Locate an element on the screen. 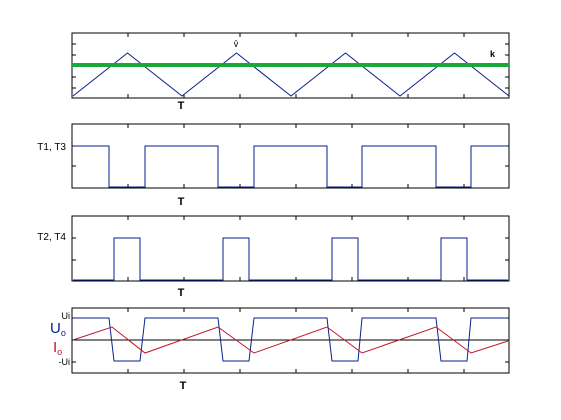 The width and height of the screenshot is (561, 420). current-symbol: Io is located at coordinates (57, 348).